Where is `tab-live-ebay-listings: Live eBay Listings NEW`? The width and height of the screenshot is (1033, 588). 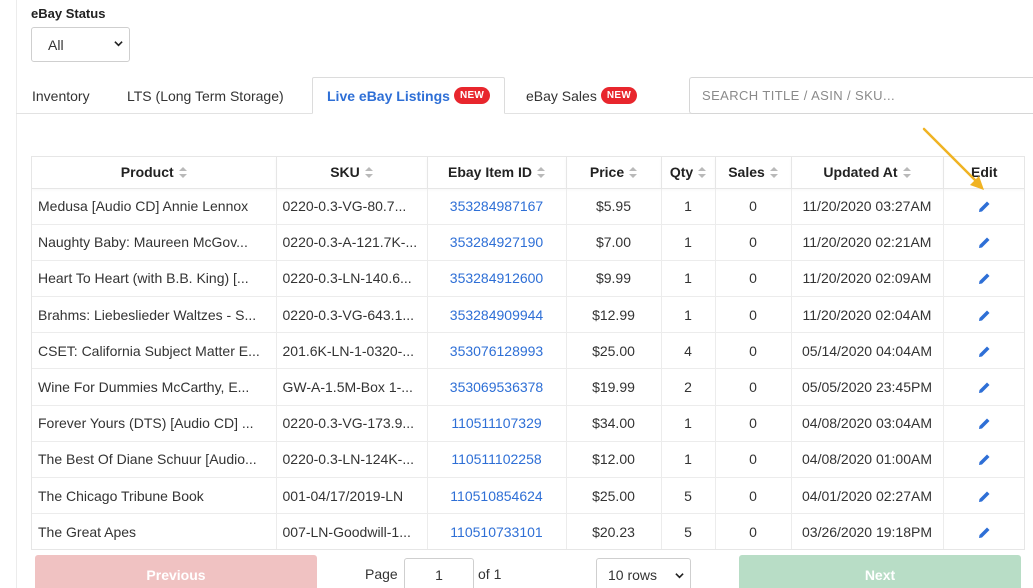
tab-live-ebay-listings: Live eBay Listings NEW is located at coordinates (409, 95).